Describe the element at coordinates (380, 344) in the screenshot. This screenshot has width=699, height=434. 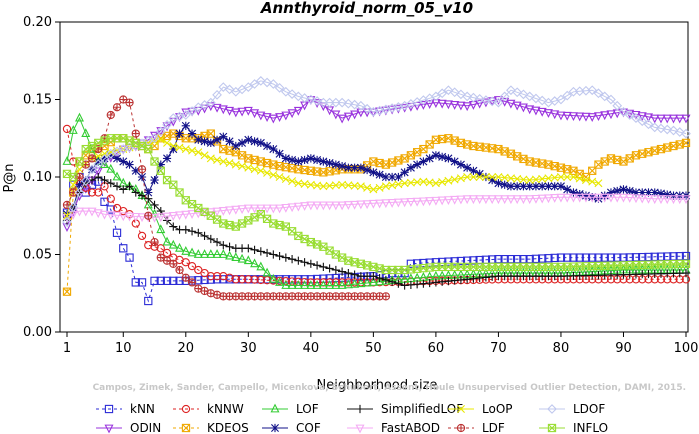
I see `x-axis: 1 10 20 30 40 50 60 70 80 90 100` at that location.